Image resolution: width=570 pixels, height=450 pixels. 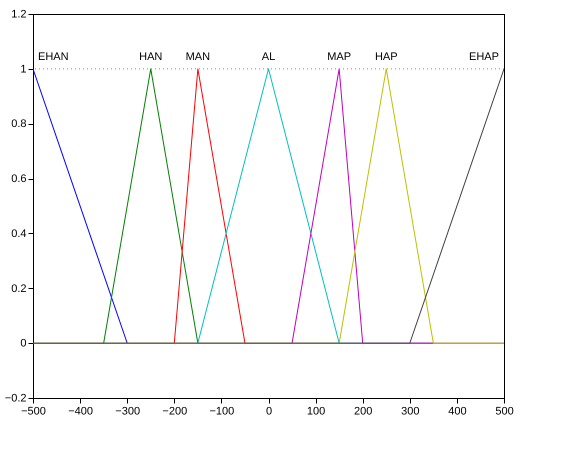 I want to click on x-tick-label: 200, so click(x=363, y=412).